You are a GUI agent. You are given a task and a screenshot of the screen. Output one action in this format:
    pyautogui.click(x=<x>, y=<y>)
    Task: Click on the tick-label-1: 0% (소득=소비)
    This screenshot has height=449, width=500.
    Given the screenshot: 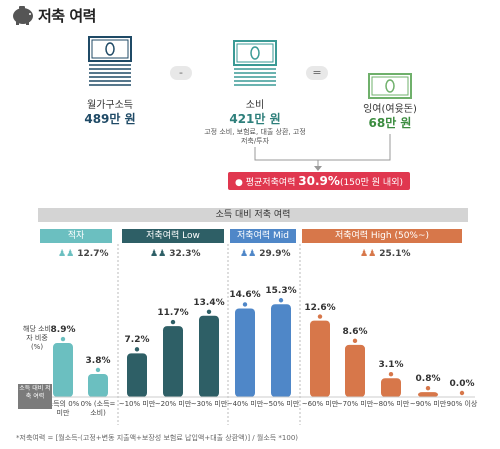 What is the action you would take?
    pyautogui.click(x=98, y=408)
    